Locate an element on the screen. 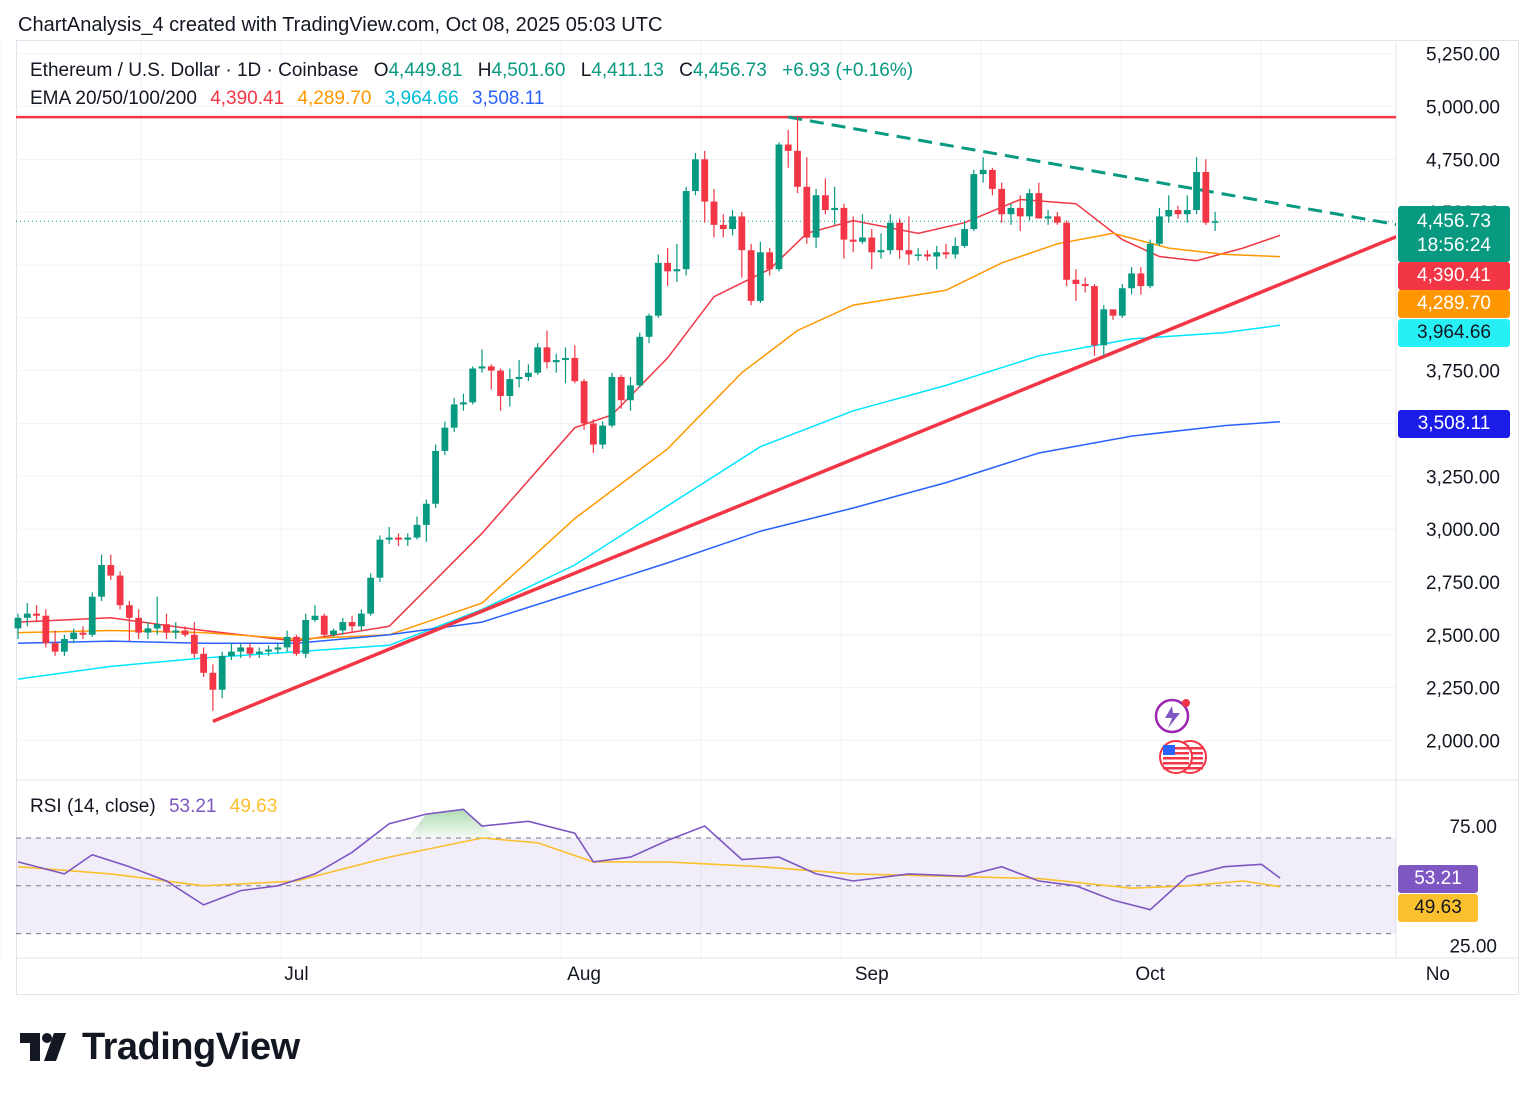 The height and width of the screenshot is (1096, 1536). event-icons is located at coordinates (1180, 736).